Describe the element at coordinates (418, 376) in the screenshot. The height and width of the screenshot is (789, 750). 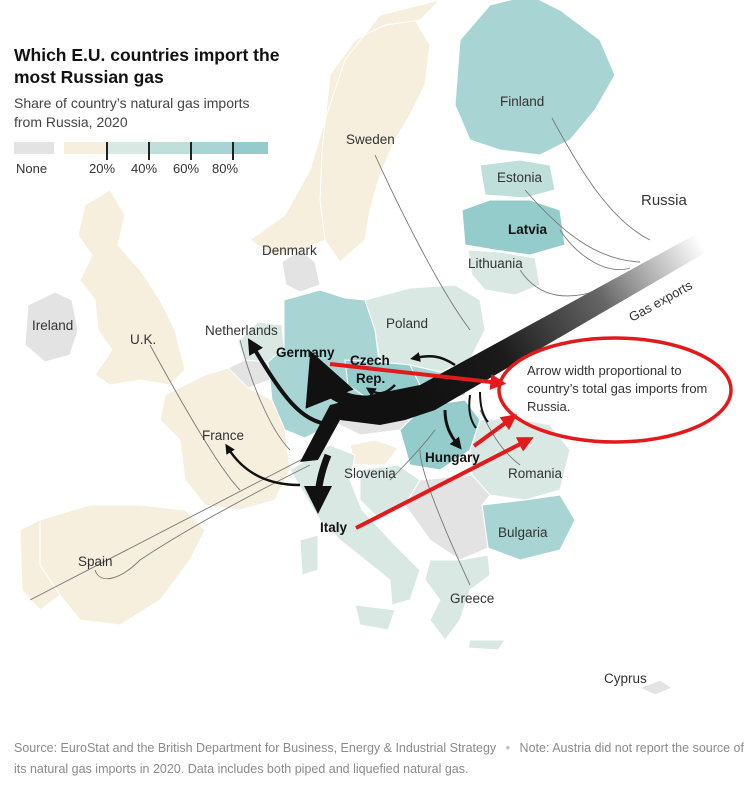
I see `annotation-arrow-germany` at that location.